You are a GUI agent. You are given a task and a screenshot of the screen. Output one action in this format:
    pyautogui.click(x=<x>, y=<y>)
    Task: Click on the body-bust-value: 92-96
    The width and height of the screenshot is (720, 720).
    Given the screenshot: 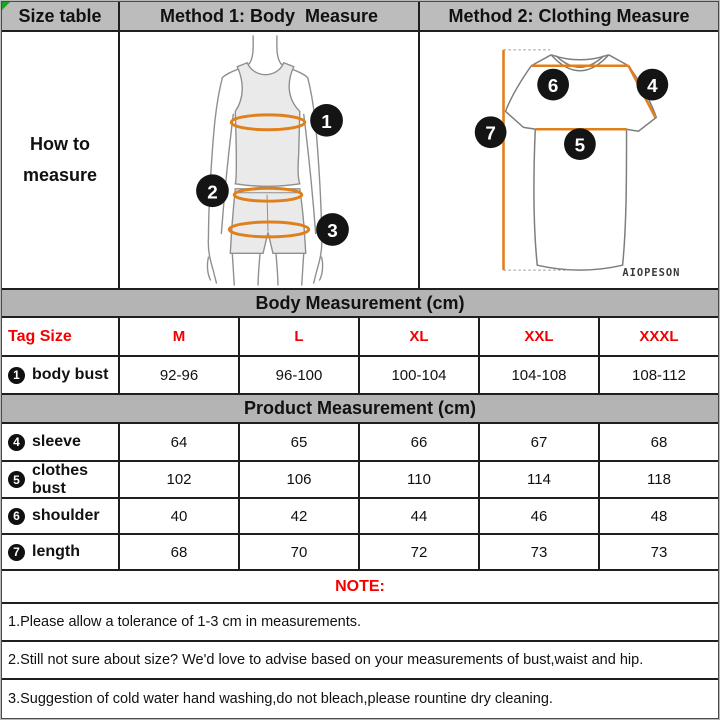 What is the action you would take?
    pyautogui.click(x=180, y=375)
    